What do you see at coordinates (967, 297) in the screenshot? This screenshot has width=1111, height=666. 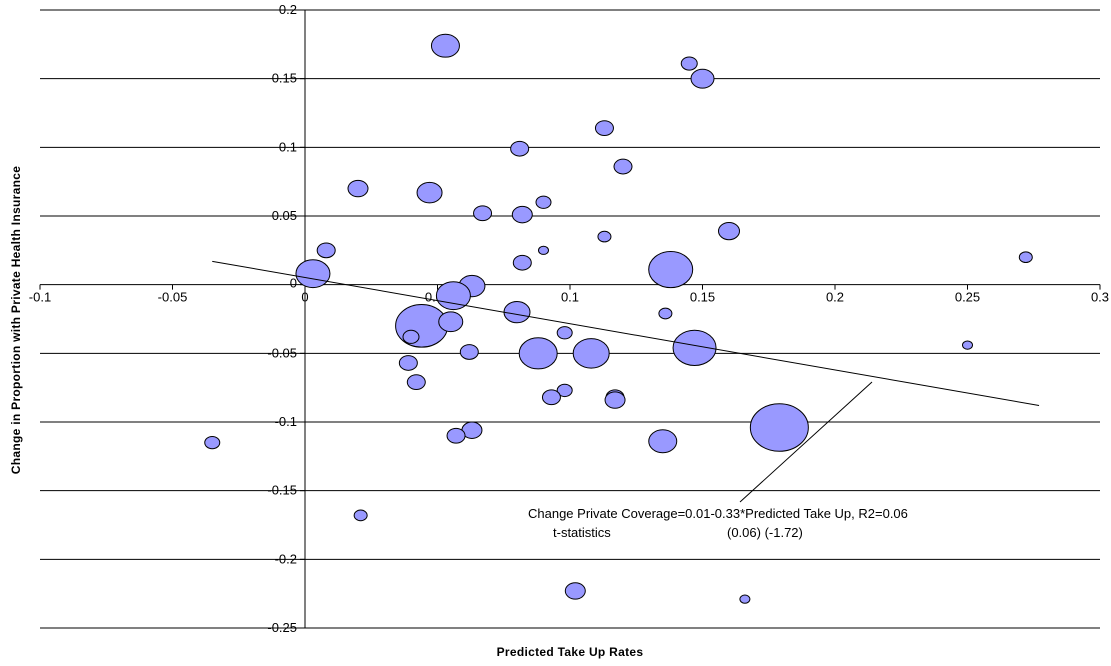 I see `x-tick-label: 0.25` at bounding box center [967, 297].